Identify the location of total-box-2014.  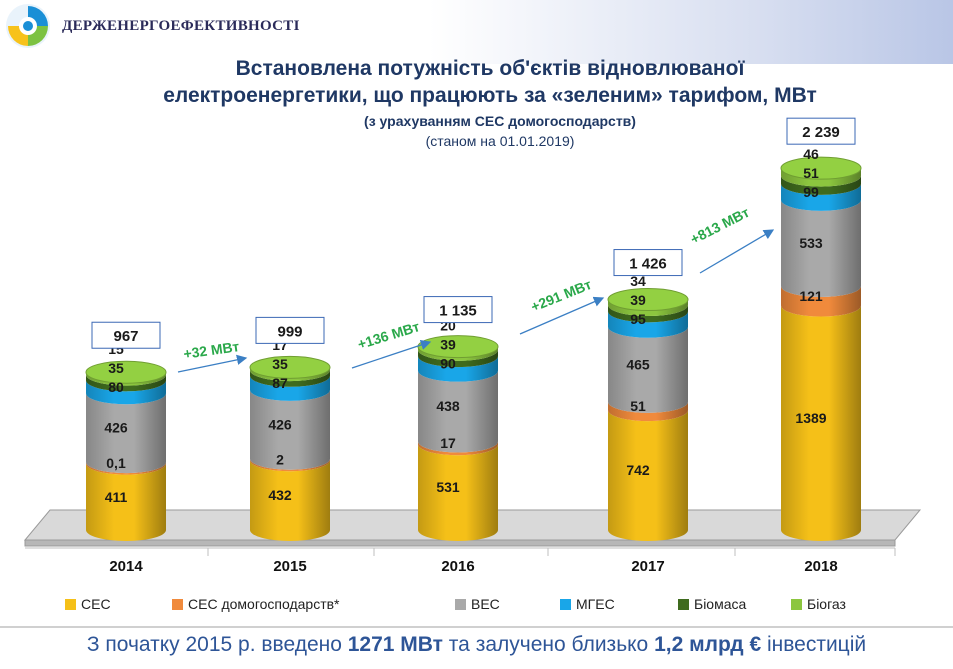
(126, 335).